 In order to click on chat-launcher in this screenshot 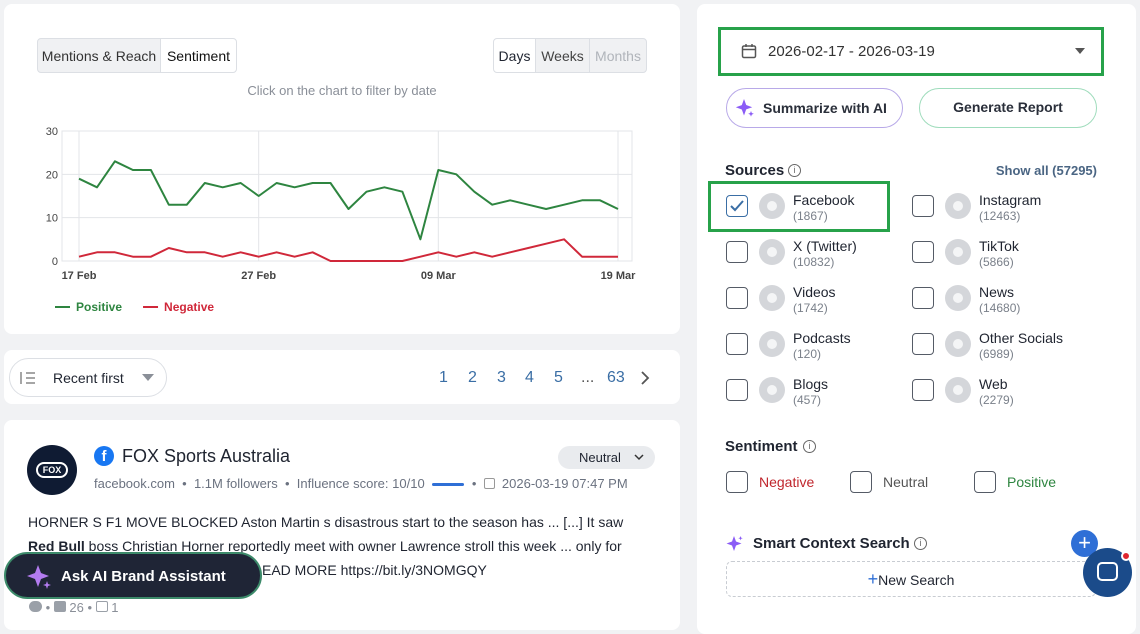, I will do `click(1107, 572)`.